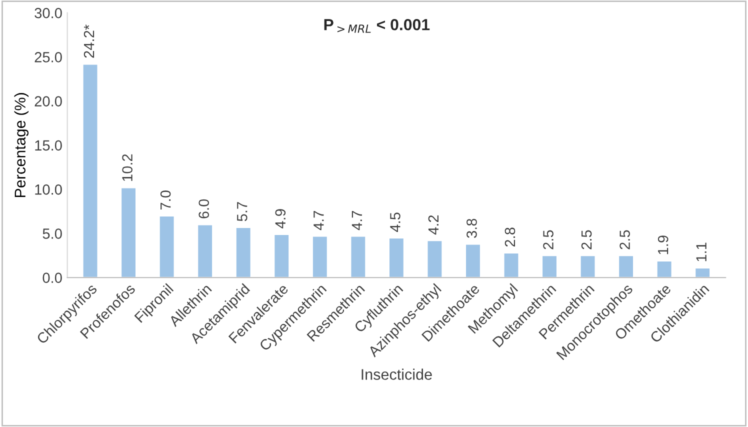 The width and height of the screenshot is (748, 427). I want to click on y-tick-label: 5.0, so click(52, 233).